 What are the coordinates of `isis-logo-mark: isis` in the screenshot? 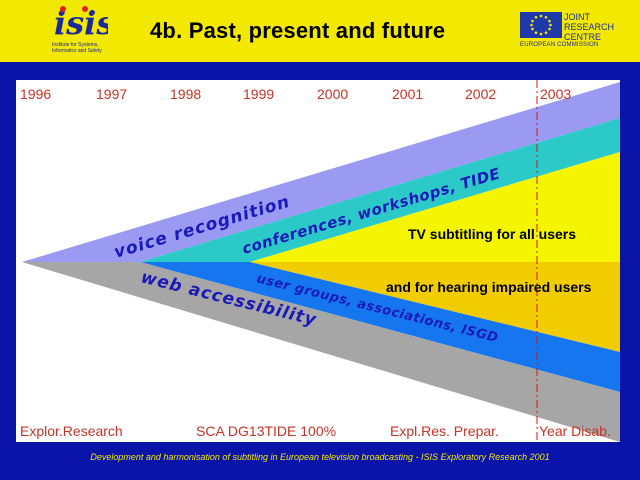 It's located at (84, 23).